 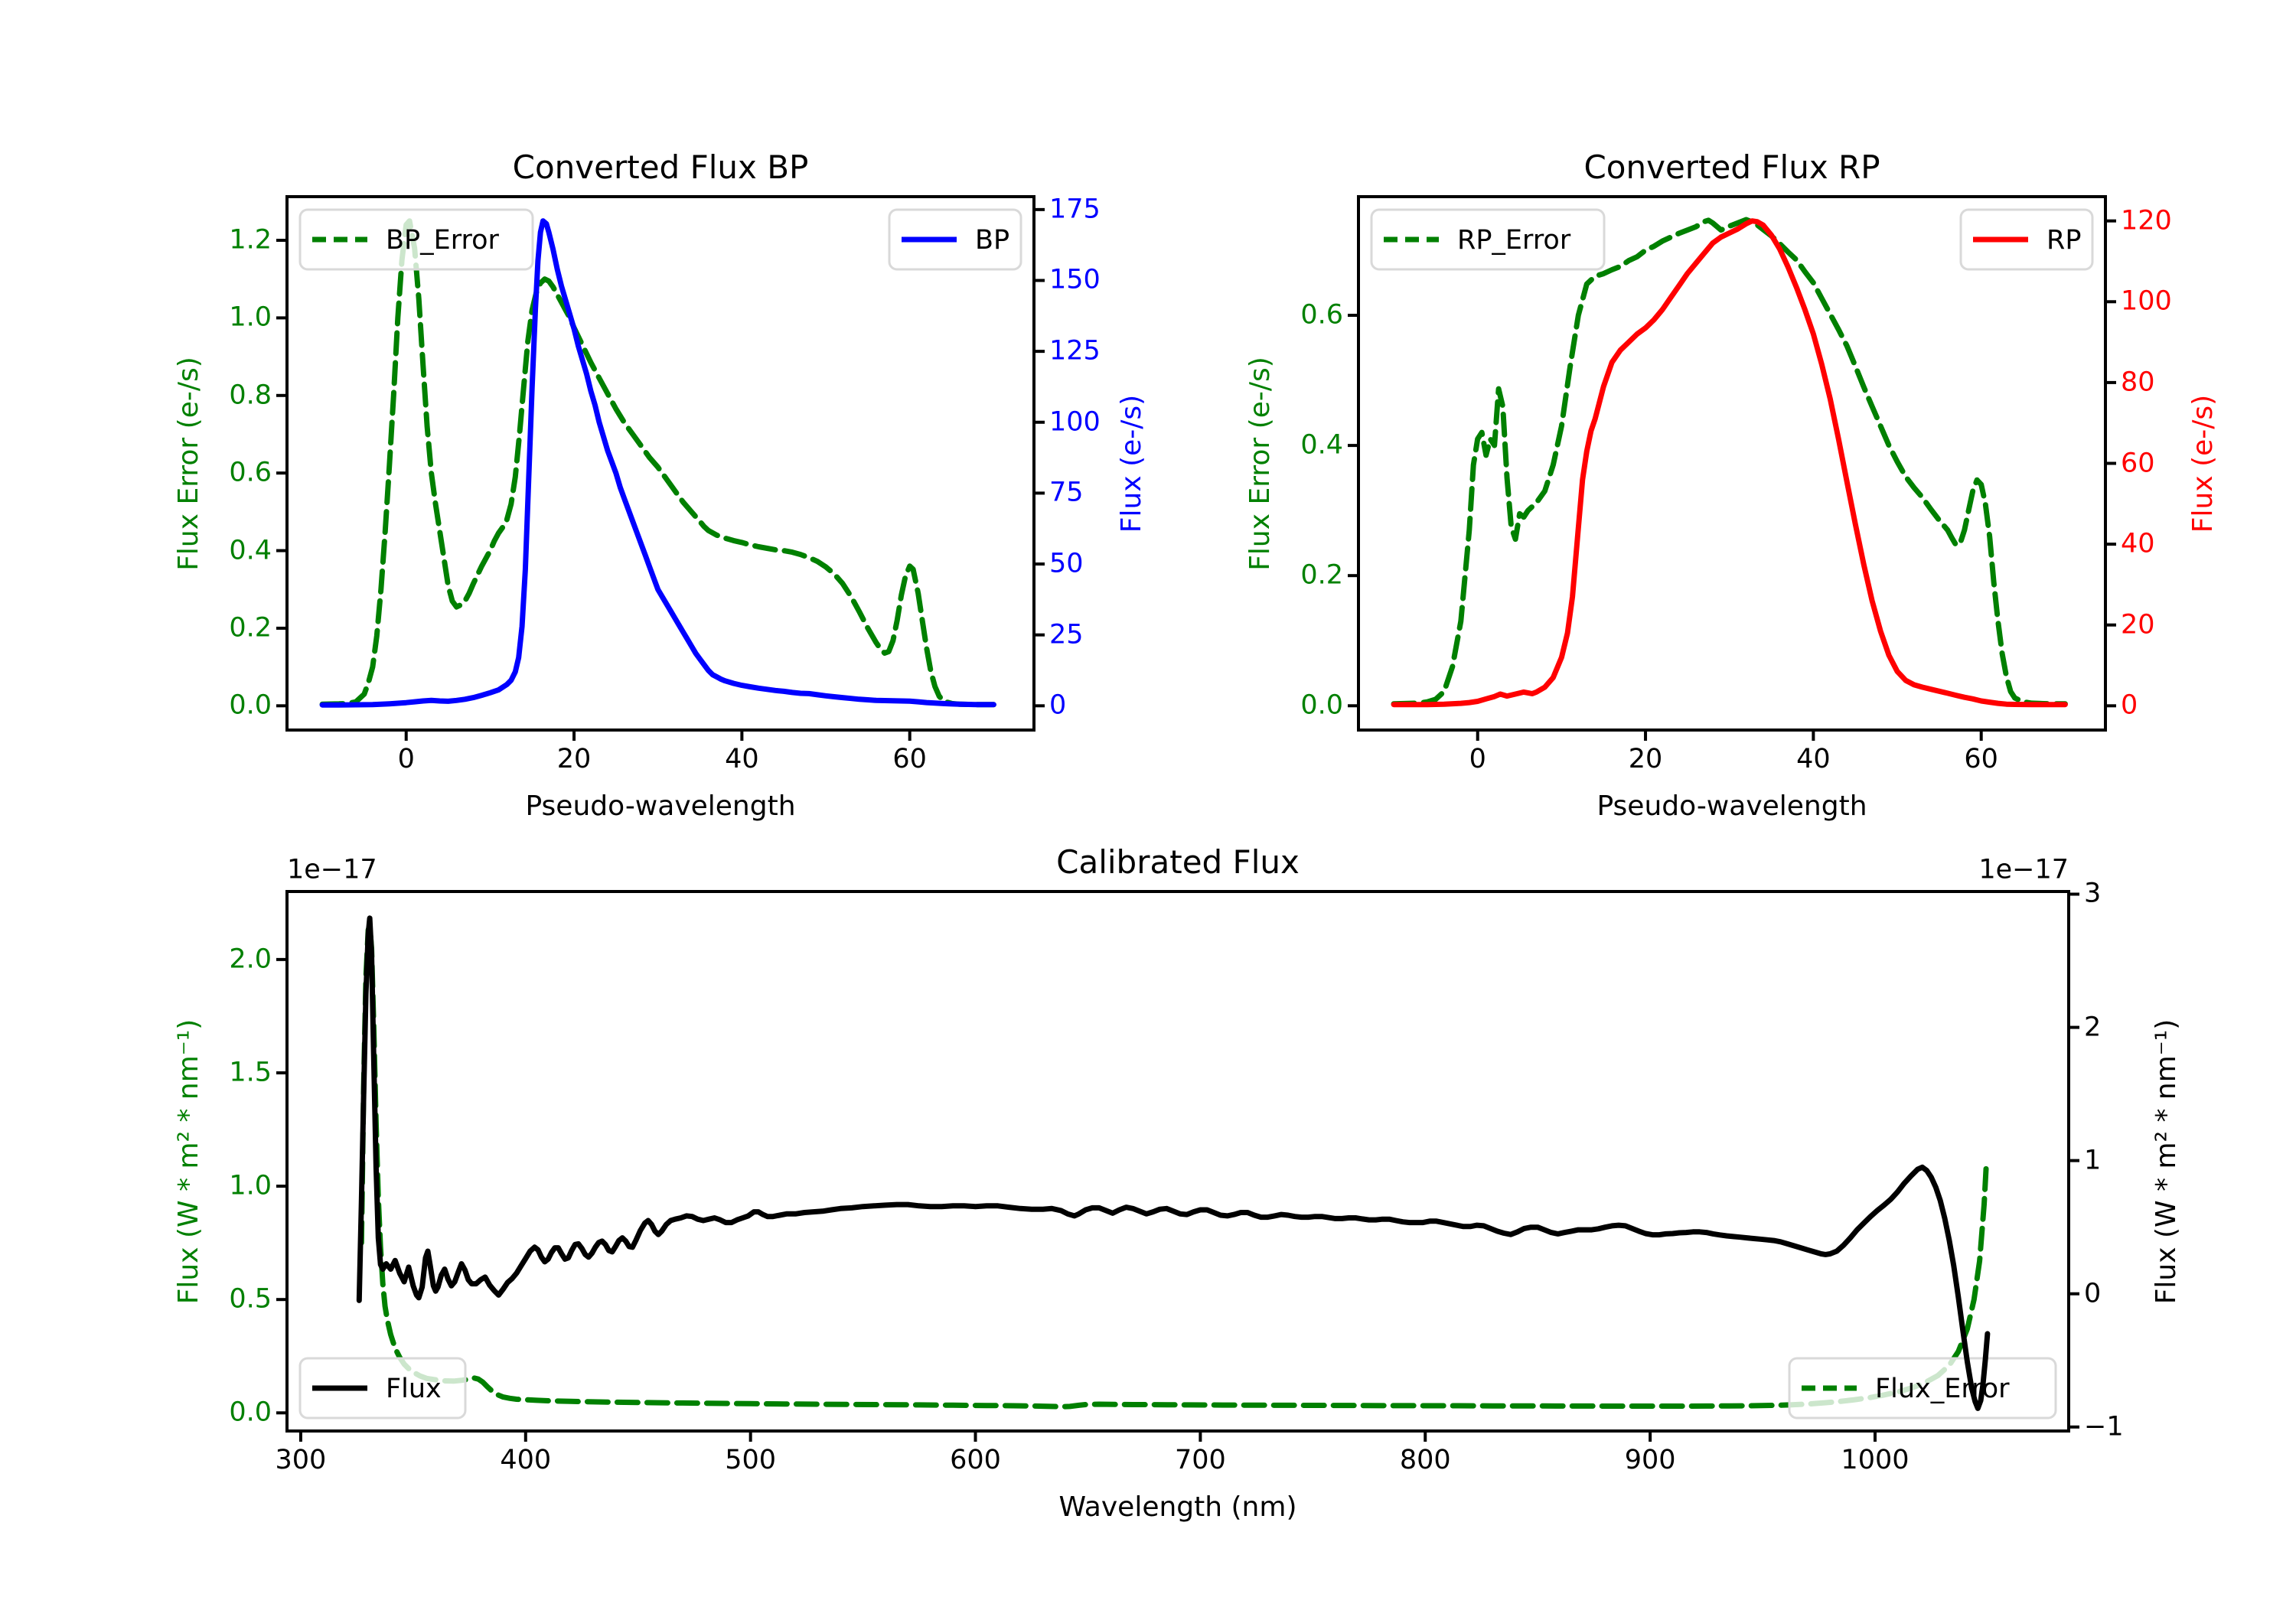 I want to click on legend-rp_error: RP_Error, so click(x=1488, y=239).